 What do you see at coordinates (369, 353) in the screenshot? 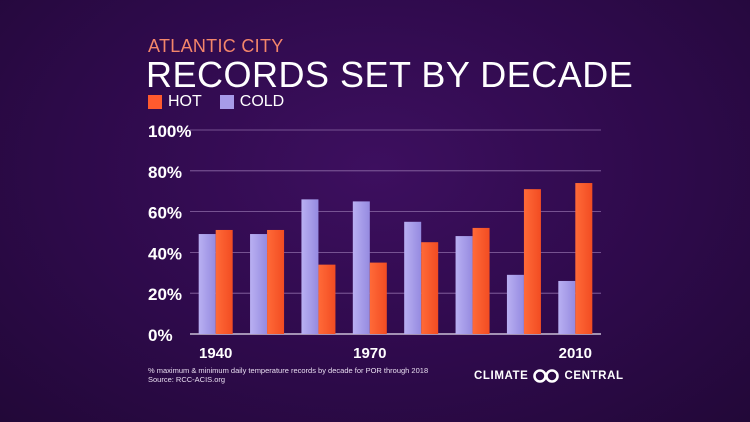
I see `x-tick-label: 1970` at bounding box center [369, 353].